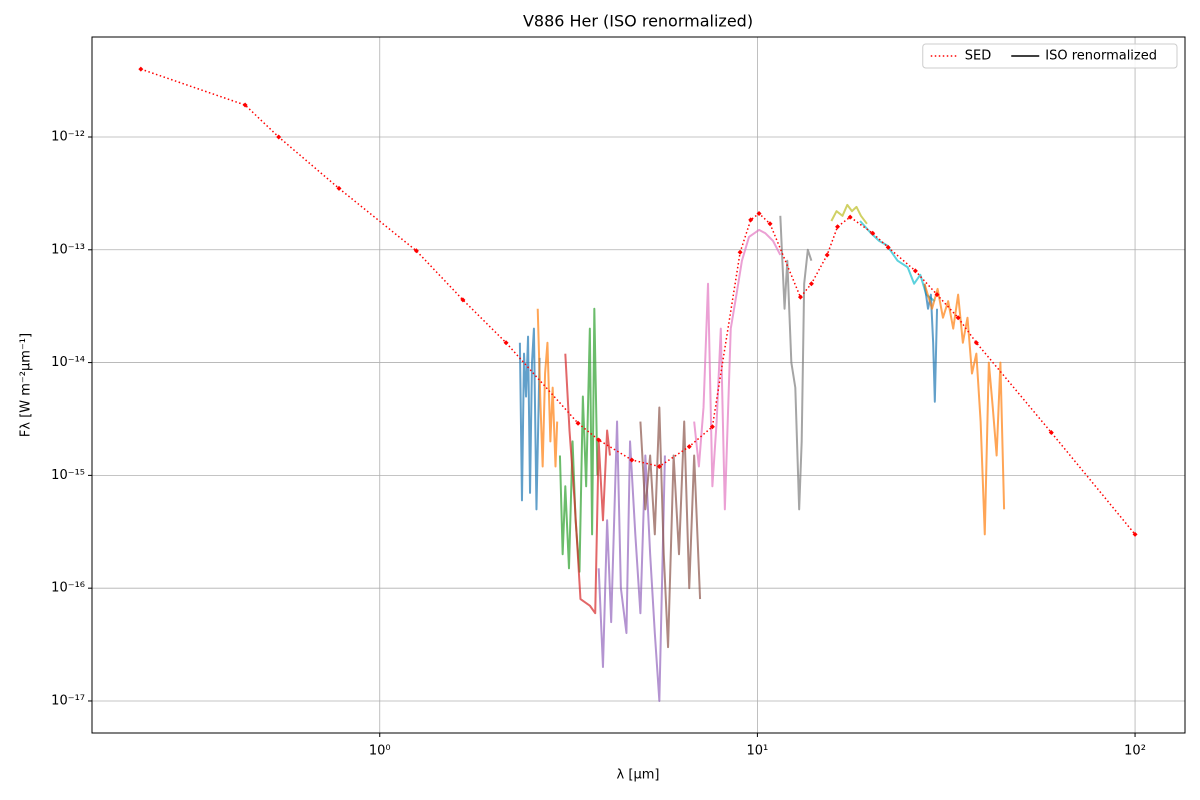  I want to click on x-axis-label: λ [μm], so click(638, 775).